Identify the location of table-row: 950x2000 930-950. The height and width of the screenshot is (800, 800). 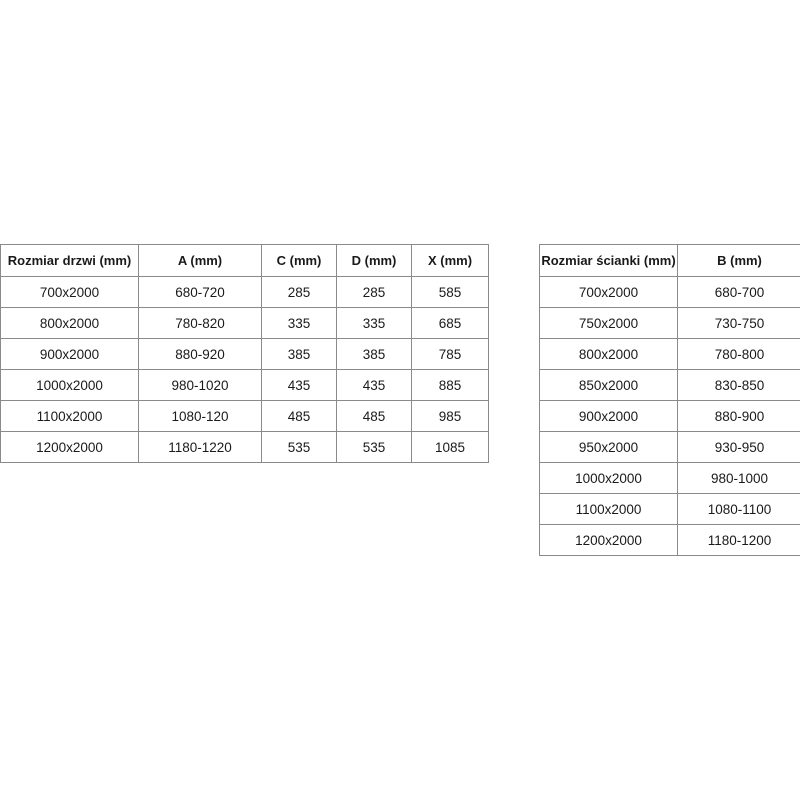
(669, 447).